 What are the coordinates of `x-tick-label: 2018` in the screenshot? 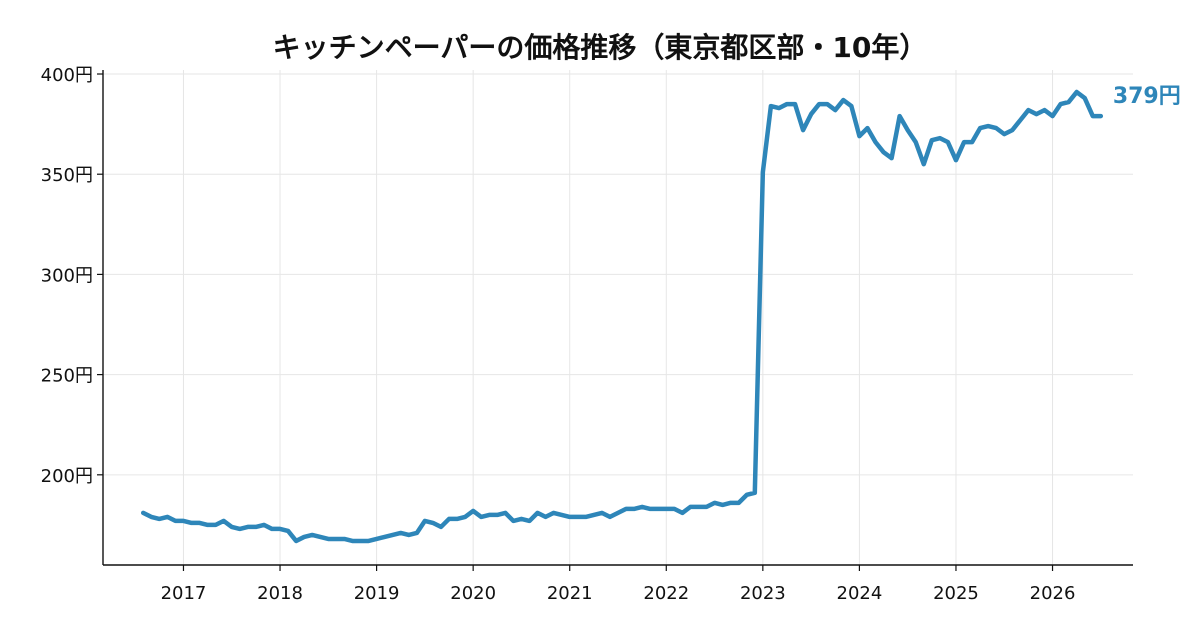 It's located at (280, 593).